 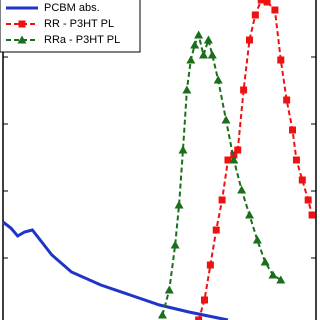 What do you see at coordinates (72, 8) in the screenshot?
I see `legend-label: PCBM abs.` at bounding box center [72, 8].